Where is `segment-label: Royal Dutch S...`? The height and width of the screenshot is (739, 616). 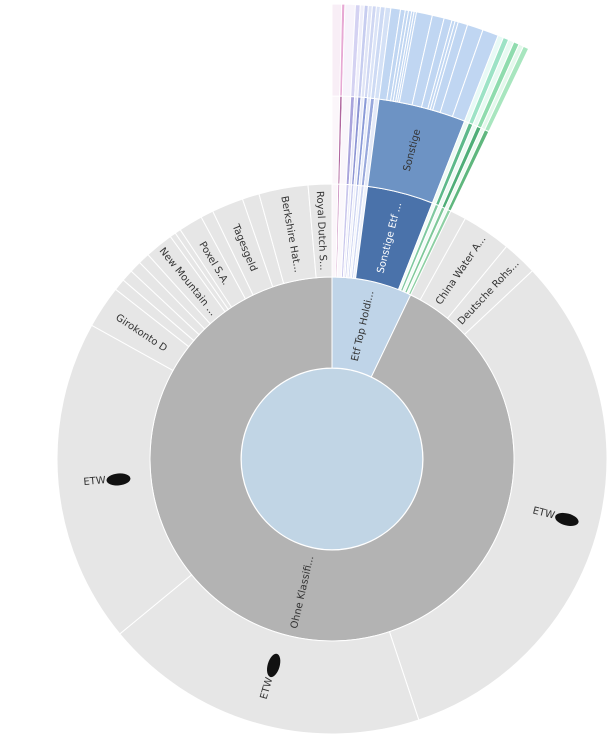 segment-label: Royal Dutch S... is located at coordinates (321, 231).